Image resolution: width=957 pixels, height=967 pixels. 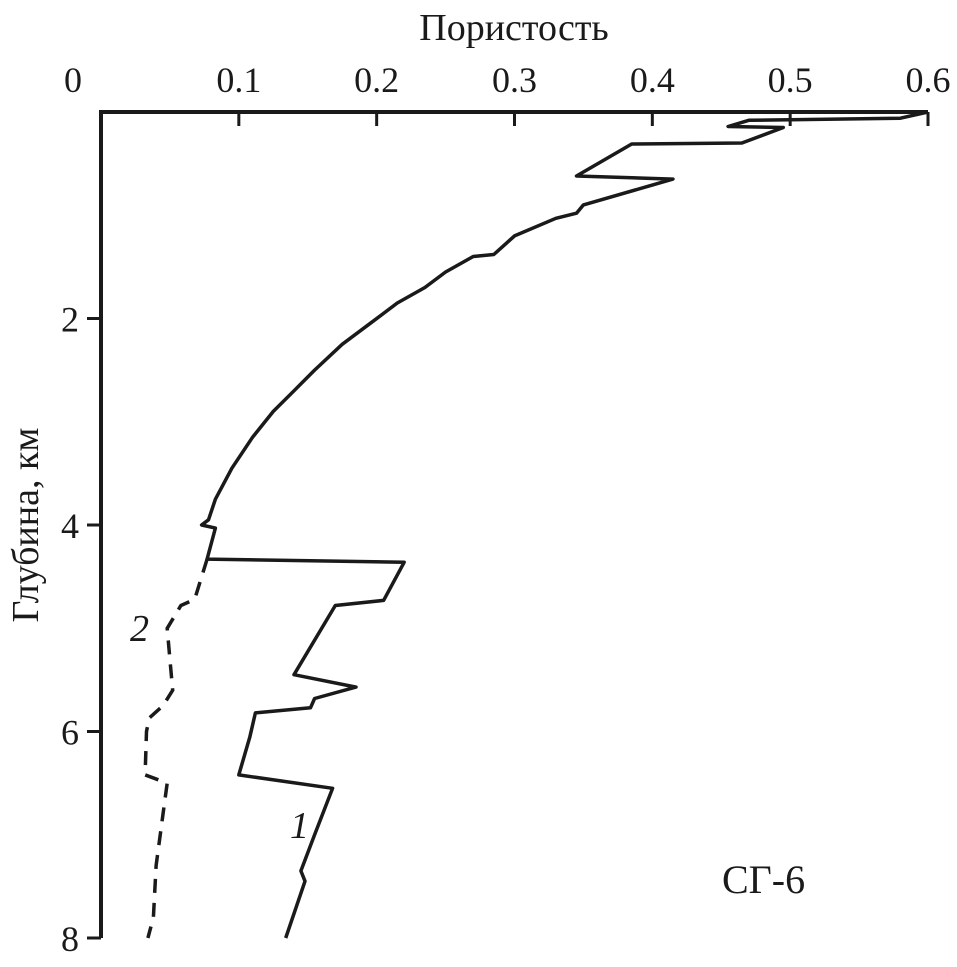 What do you see at coordinates (73, 80) in the screenshot?
I see `x-tick-label: 0` at bounding box center [73, 80].